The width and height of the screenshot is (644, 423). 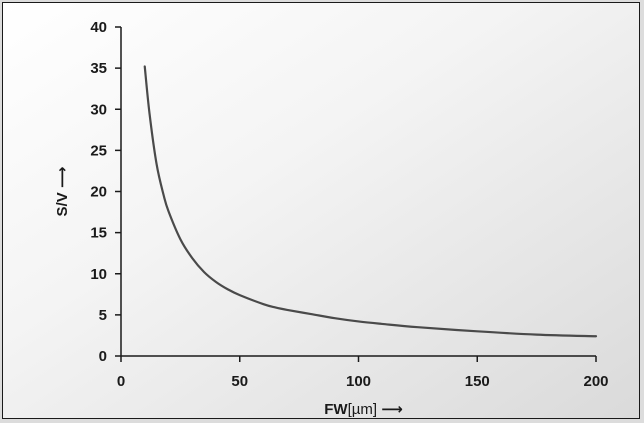 What do you see at coordinates (595, 381) in the screenshot?
I see `x-tick-label: 200` at bounding box center [595, 381].